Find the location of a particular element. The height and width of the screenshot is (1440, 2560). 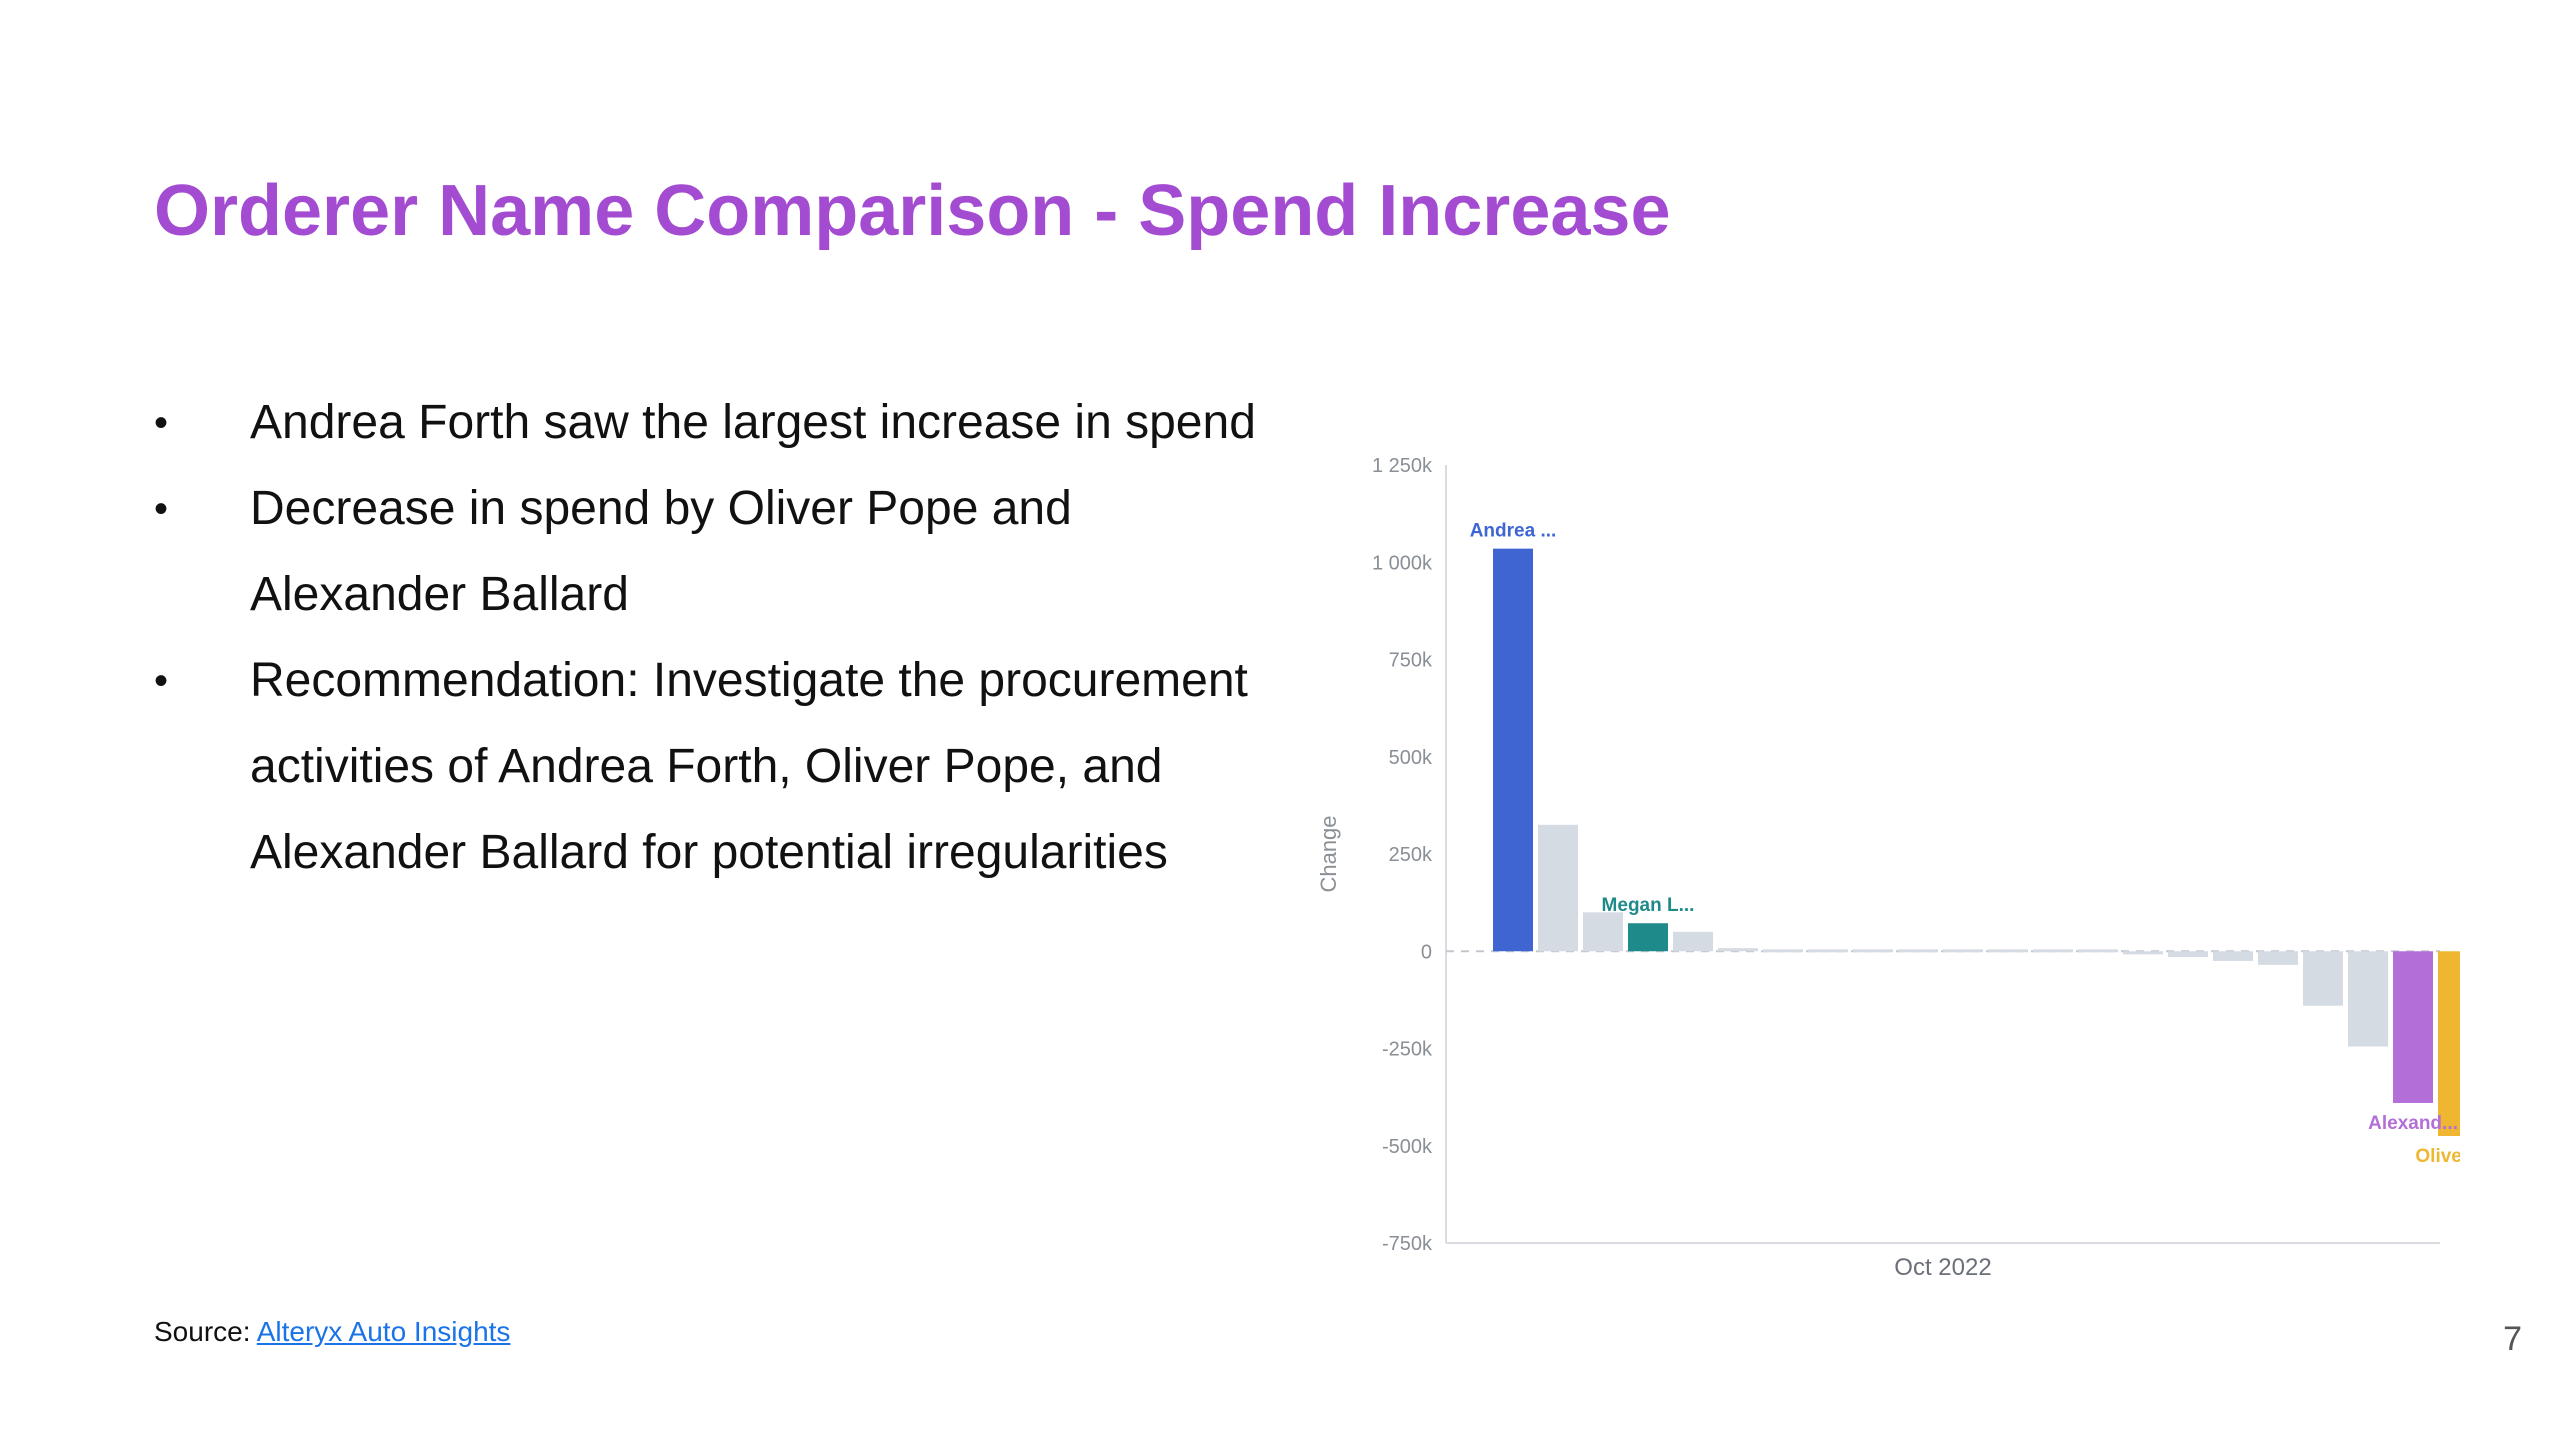

source-note: Source: Alteryx Auto Insights is located at coordinates (332, 1332).